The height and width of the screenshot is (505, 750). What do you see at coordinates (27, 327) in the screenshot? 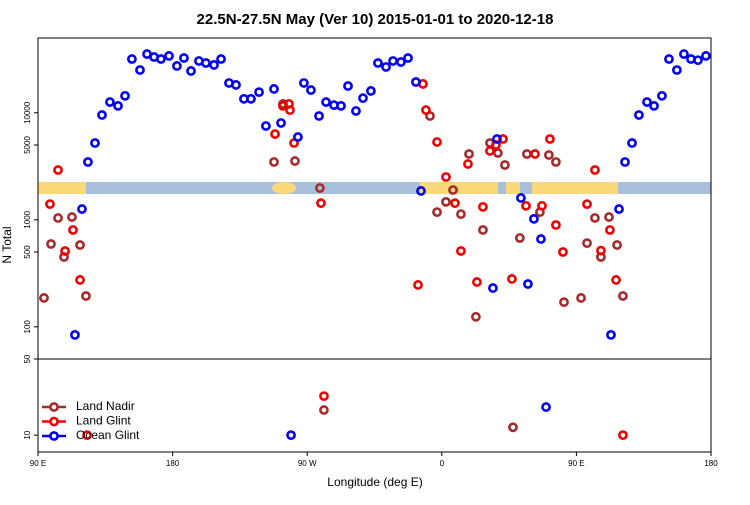
I see `y-tick-label: 100` at bounding box center [27, 327].